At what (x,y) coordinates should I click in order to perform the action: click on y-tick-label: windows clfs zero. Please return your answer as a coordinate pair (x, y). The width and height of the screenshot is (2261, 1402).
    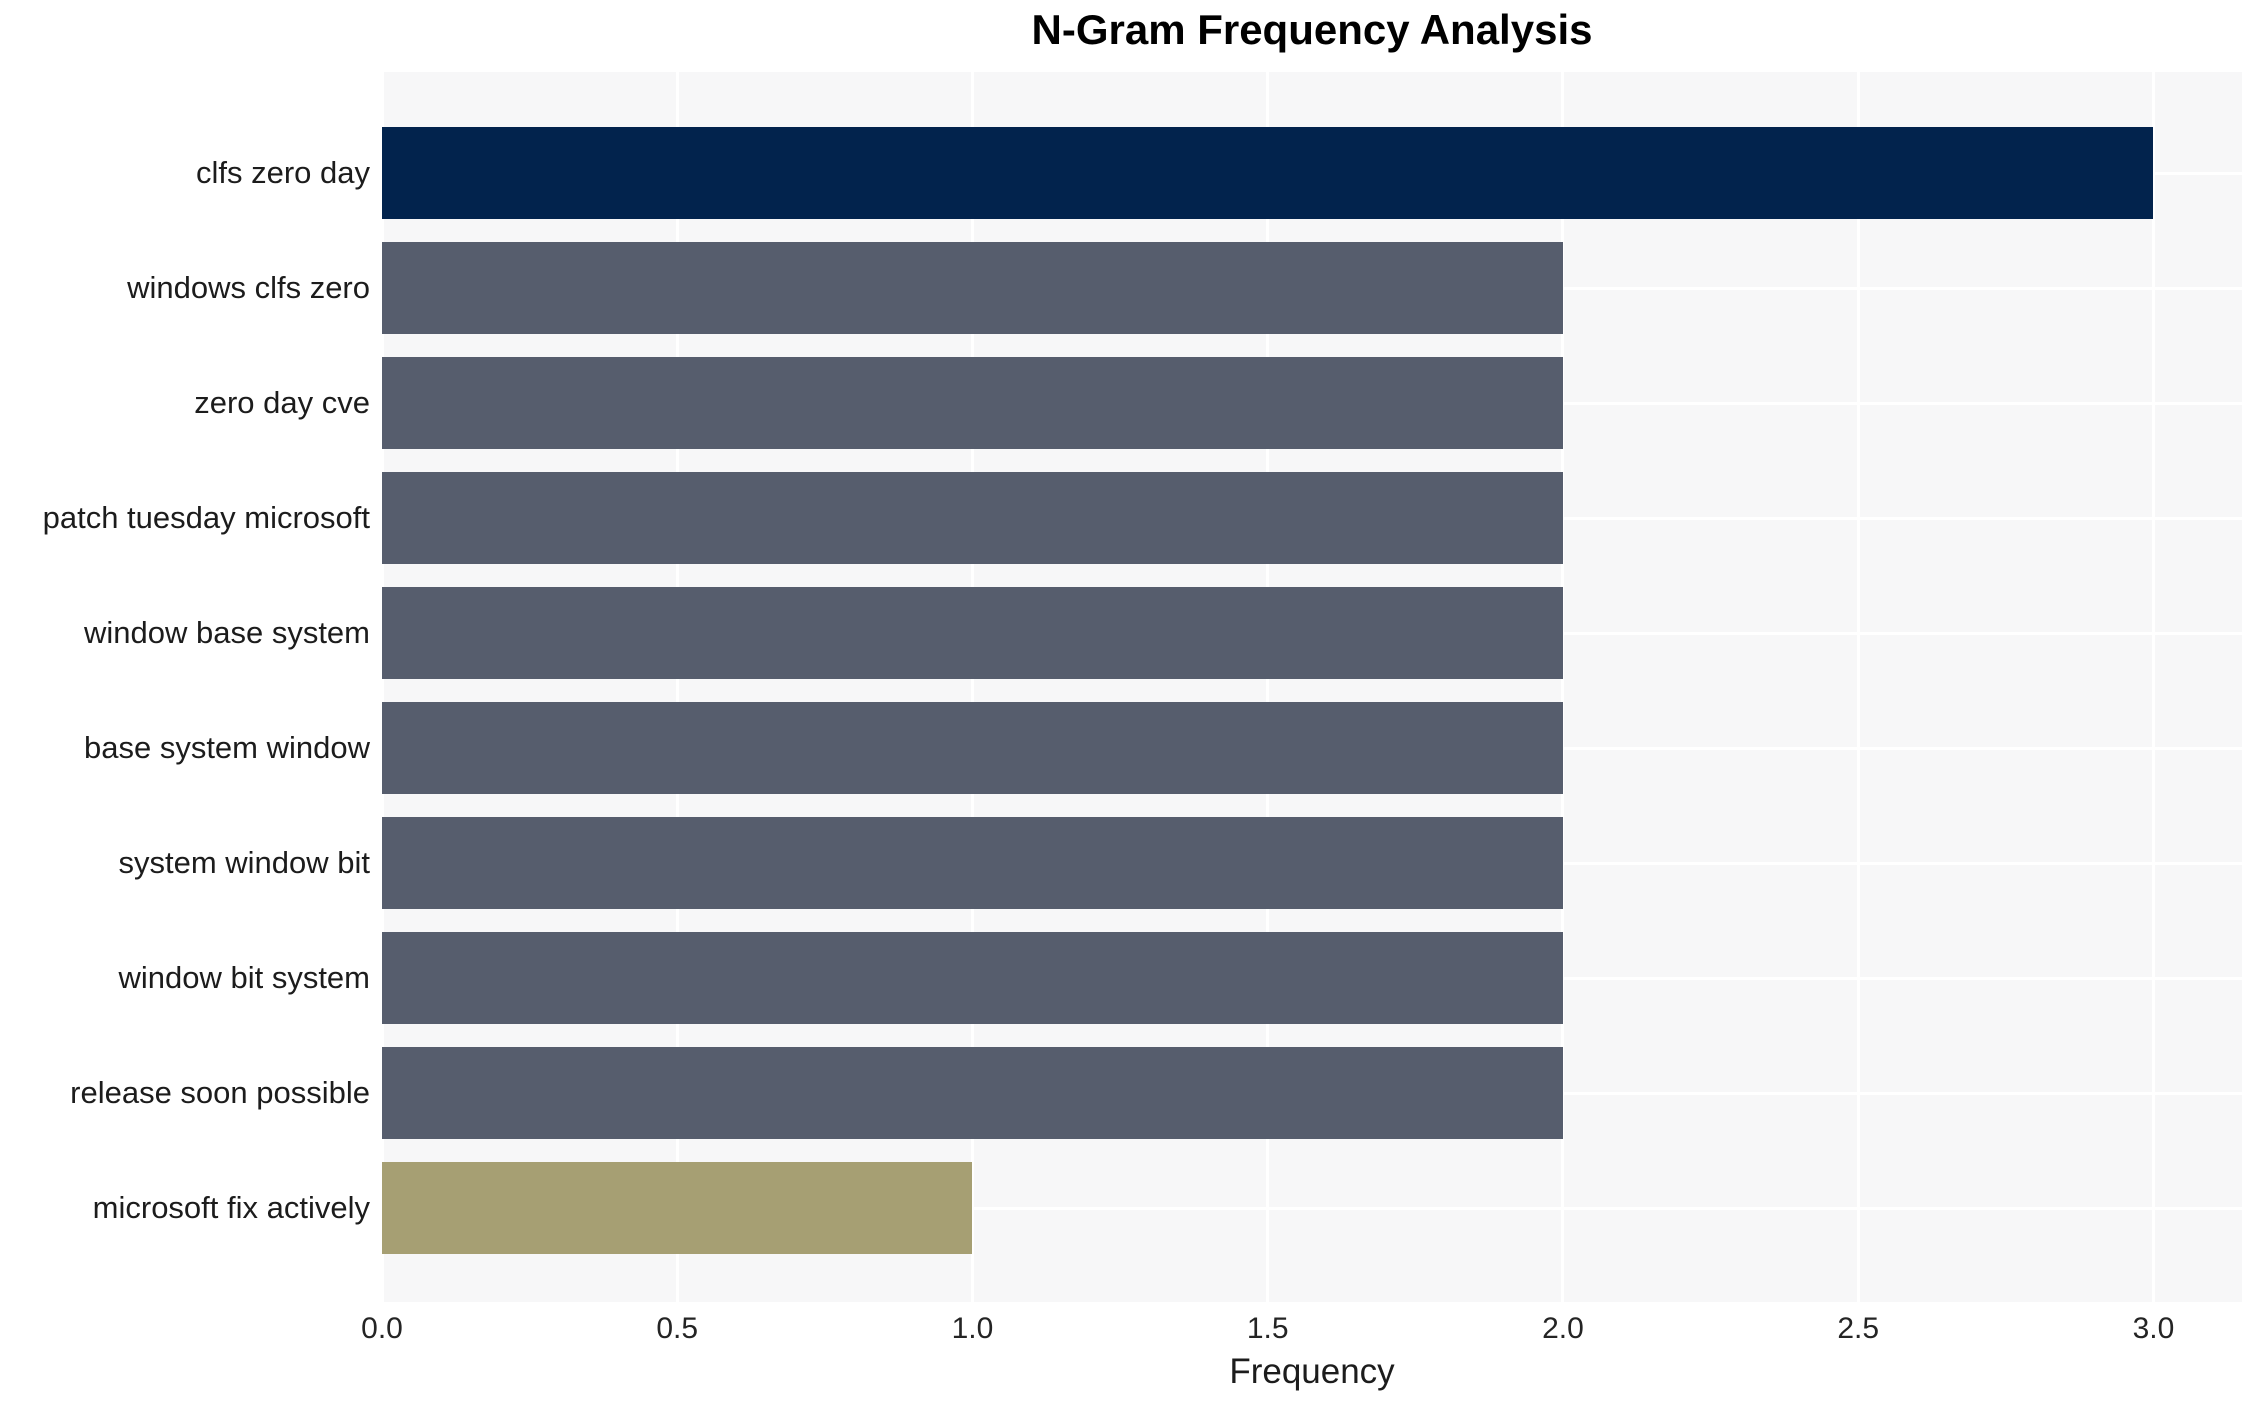
    Looking at the image, I should click on (248, 287).